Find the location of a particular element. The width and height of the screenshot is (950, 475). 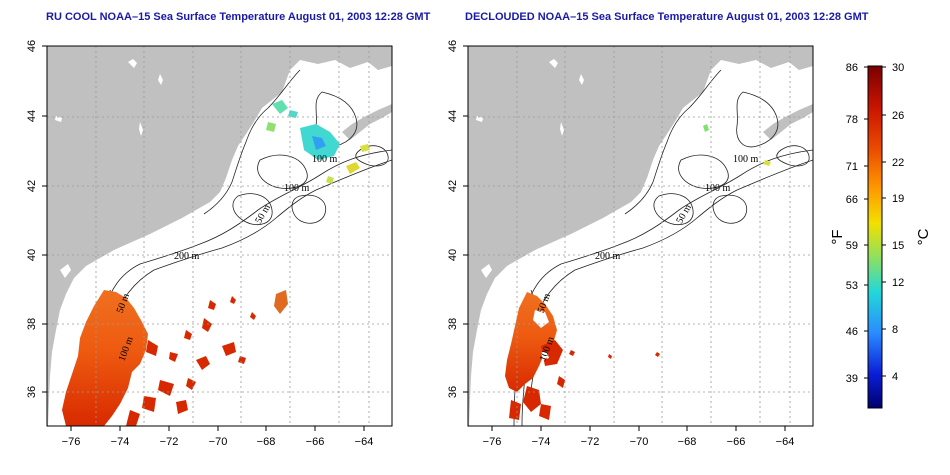

left-lon-tick: −74 is located at coordinates (120, 442).